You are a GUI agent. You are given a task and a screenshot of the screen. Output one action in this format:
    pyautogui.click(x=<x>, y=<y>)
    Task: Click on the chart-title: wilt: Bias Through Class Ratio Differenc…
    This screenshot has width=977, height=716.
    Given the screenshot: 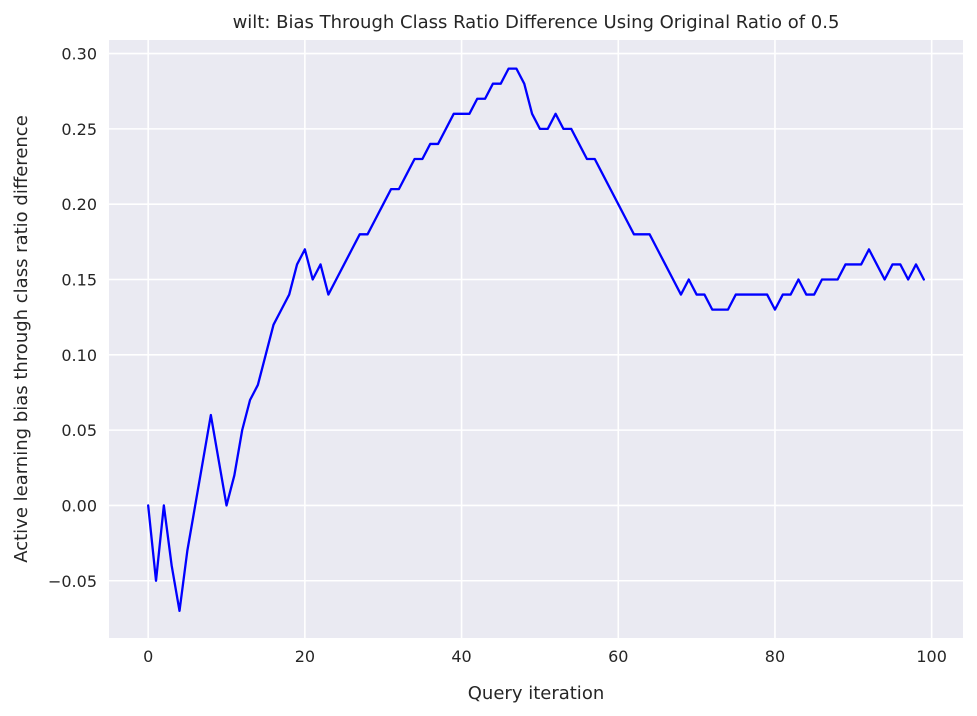 What is the action you would take?
    pyautogui.click(x=536, y=22)
    